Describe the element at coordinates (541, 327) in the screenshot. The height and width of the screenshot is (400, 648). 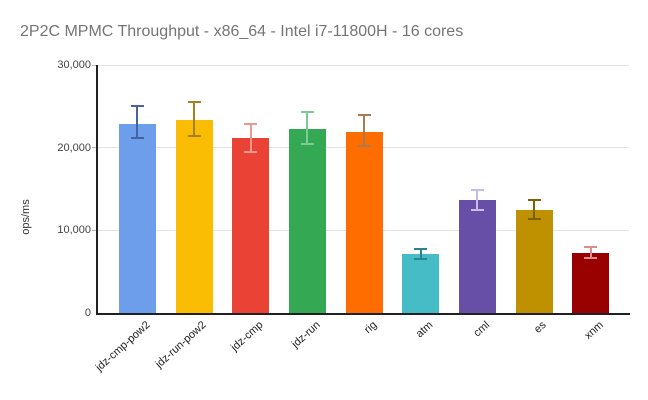
I see `x-tick-label-es: es` at that location.